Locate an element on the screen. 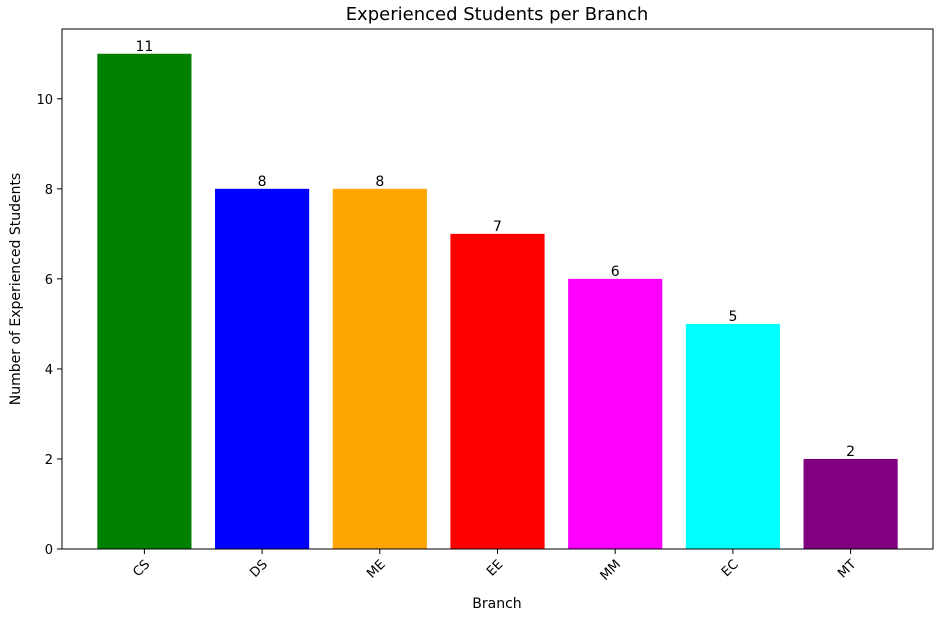 The image size is (944, 620). data-label-ec: 5 is located at coordinates (732, 317).